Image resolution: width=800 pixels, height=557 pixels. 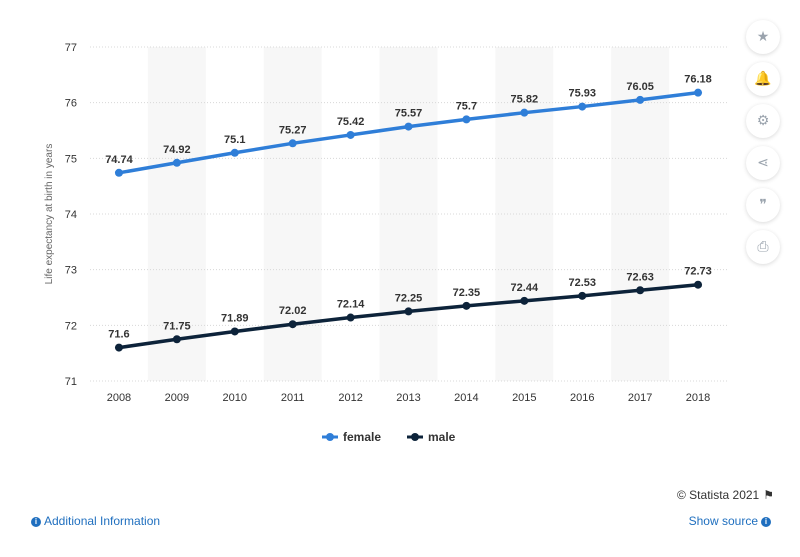 I want to click on data-label: 71.75, so click(x=177, y=326).